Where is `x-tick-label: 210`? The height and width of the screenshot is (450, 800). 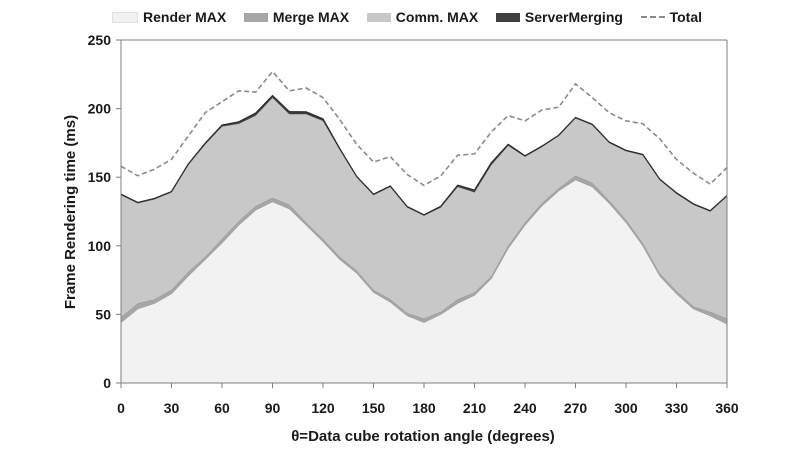 x-tick-label: 210 is located at coordinates (475, 408).